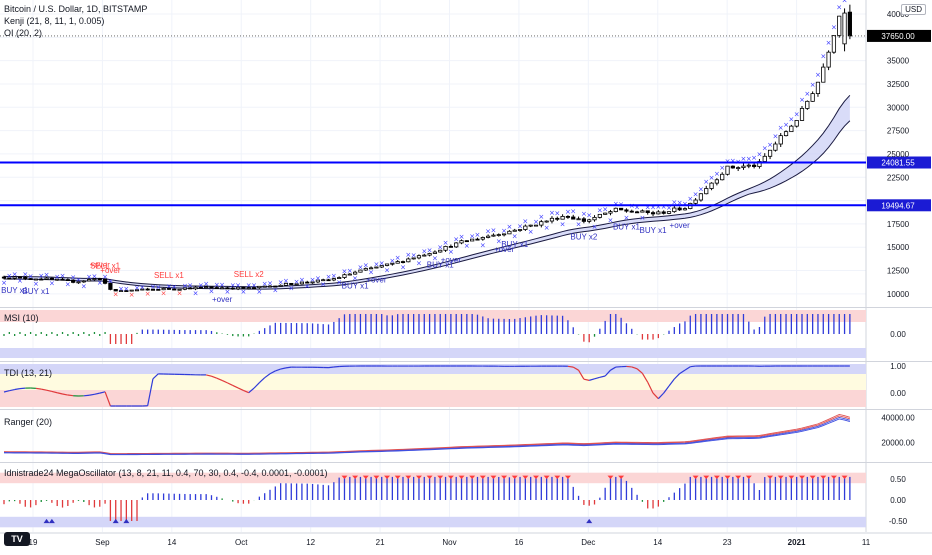  I want to click on ranger-title: Ranger (20), so click(28, 422).